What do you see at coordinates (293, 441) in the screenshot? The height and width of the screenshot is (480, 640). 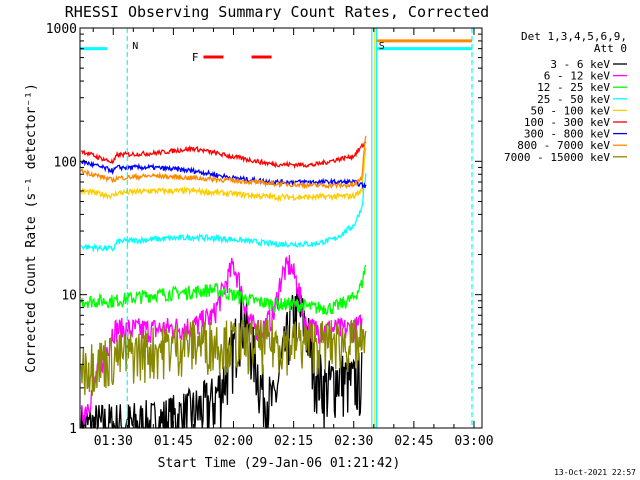 I see `x-tick-label: 02:15` at bounding box center [293, 441].